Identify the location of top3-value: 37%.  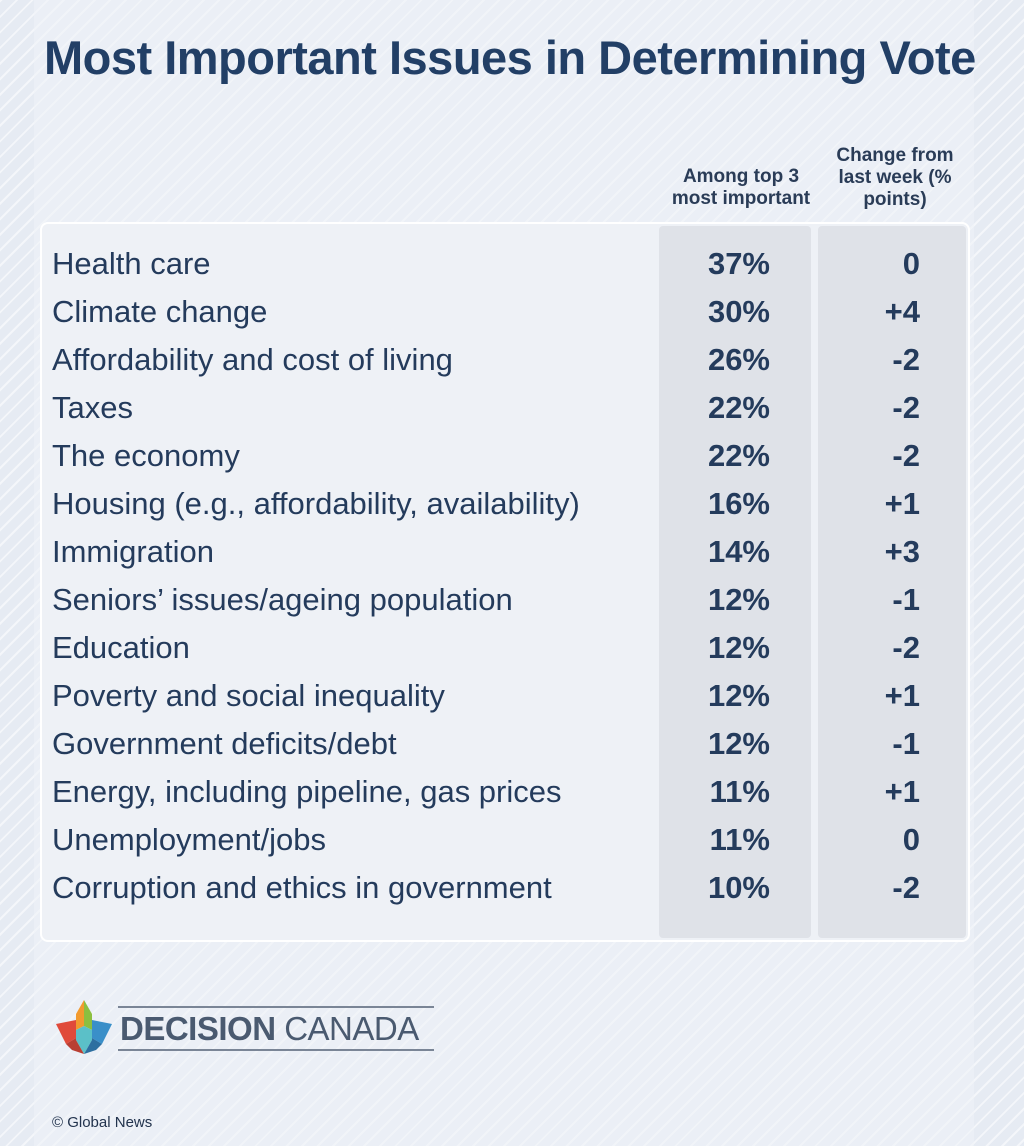
(738, 263).